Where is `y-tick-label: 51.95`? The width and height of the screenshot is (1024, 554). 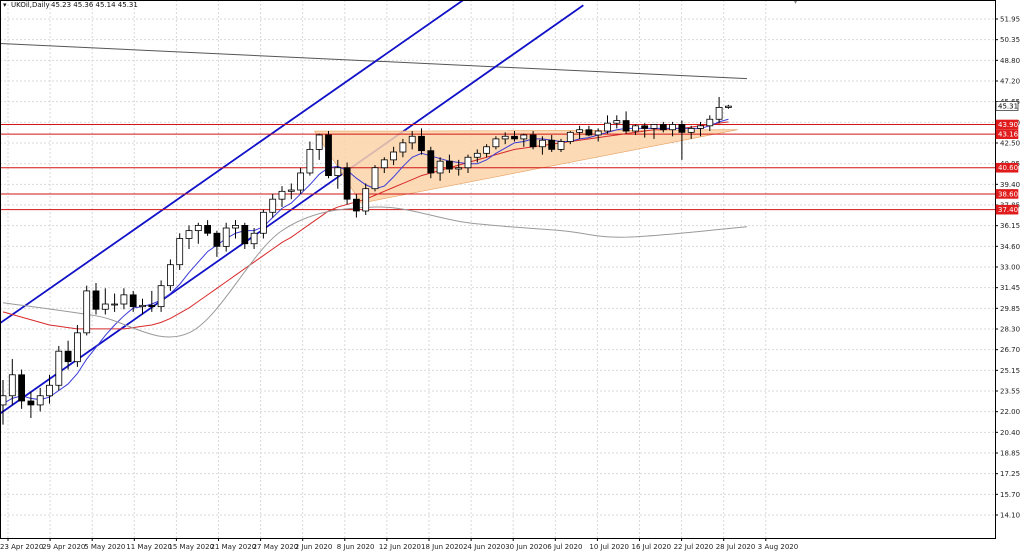 y-tick-label: 51.95 is located at coordinates (1010, 20).